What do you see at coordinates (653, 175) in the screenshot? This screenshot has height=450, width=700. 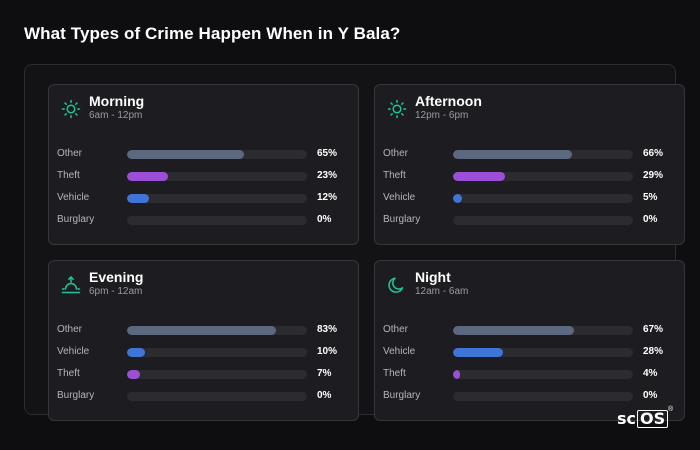 I see `crime-percent: 29%` at bounding box center [653, 175].